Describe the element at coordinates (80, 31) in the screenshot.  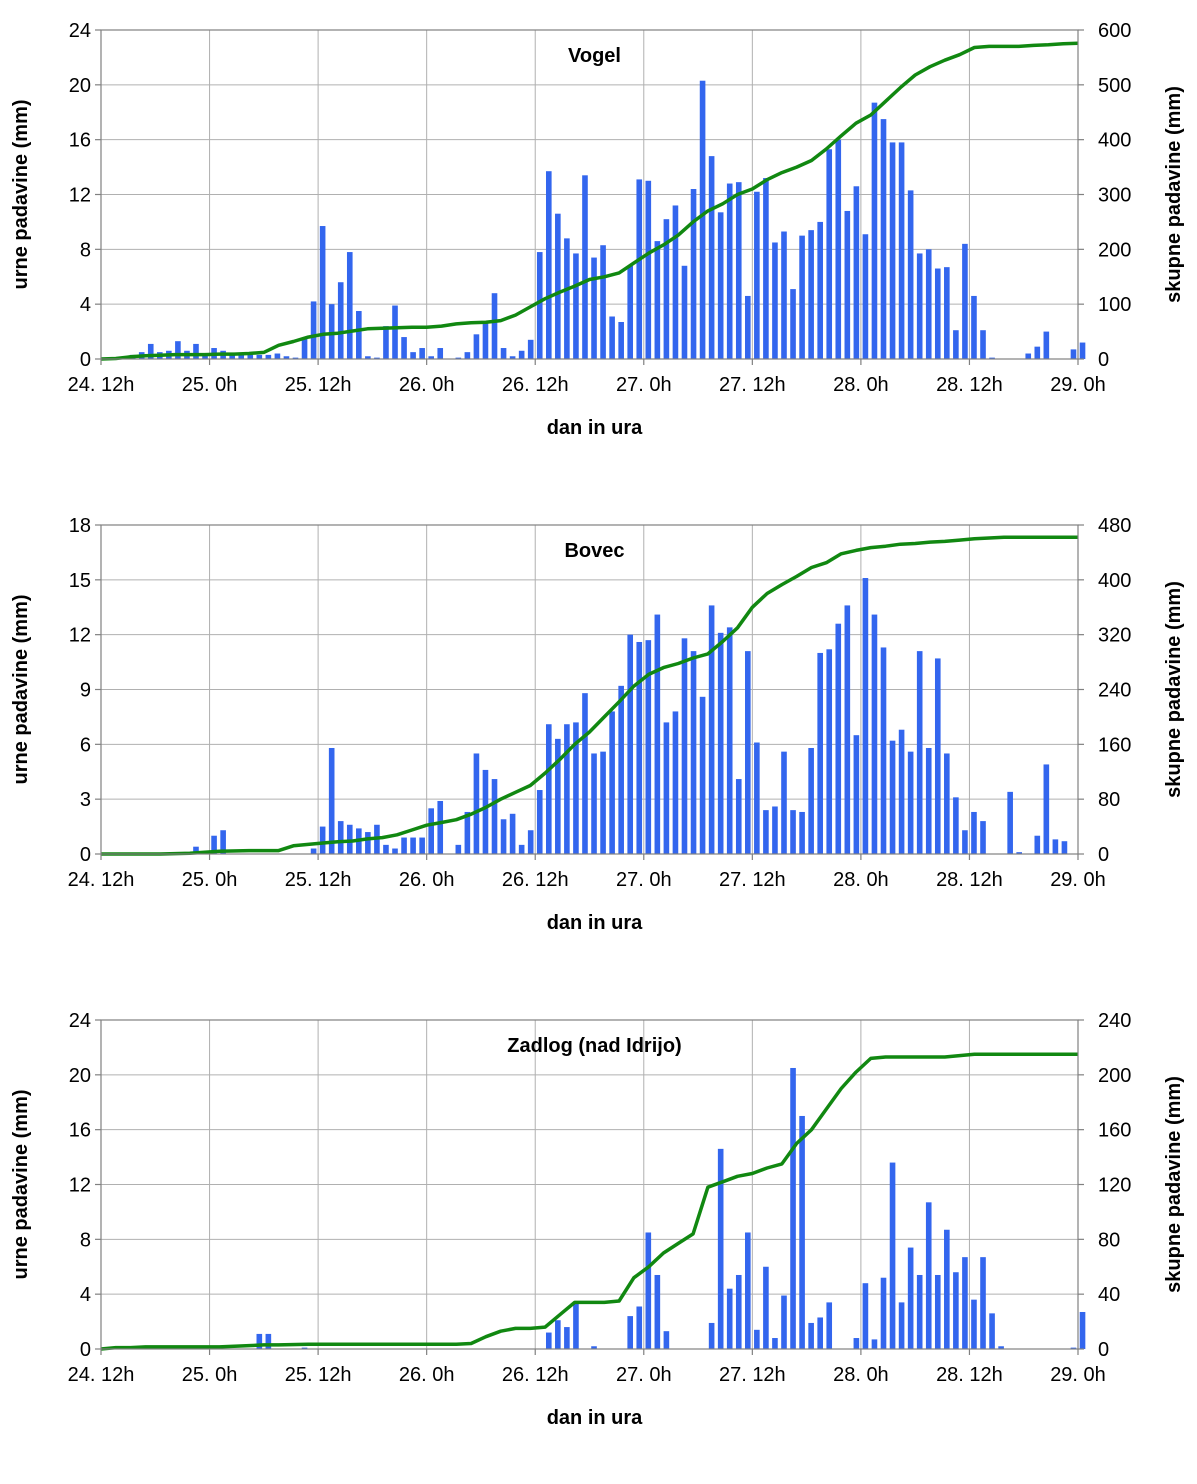
I see `y-tick-label: 24` at that location.